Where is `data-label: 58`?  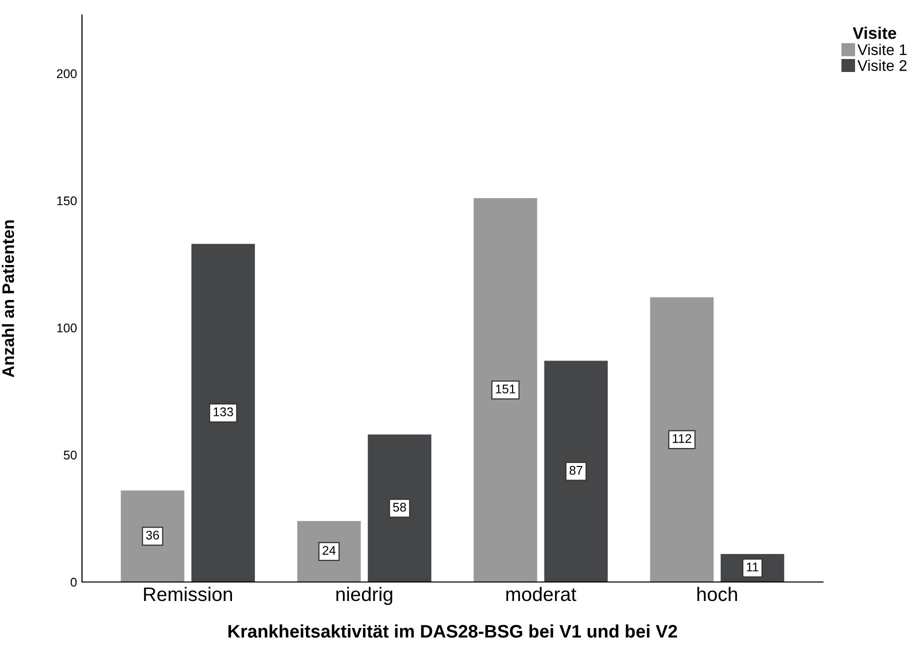 data-label: 58 is located at coordinates (399, 507).